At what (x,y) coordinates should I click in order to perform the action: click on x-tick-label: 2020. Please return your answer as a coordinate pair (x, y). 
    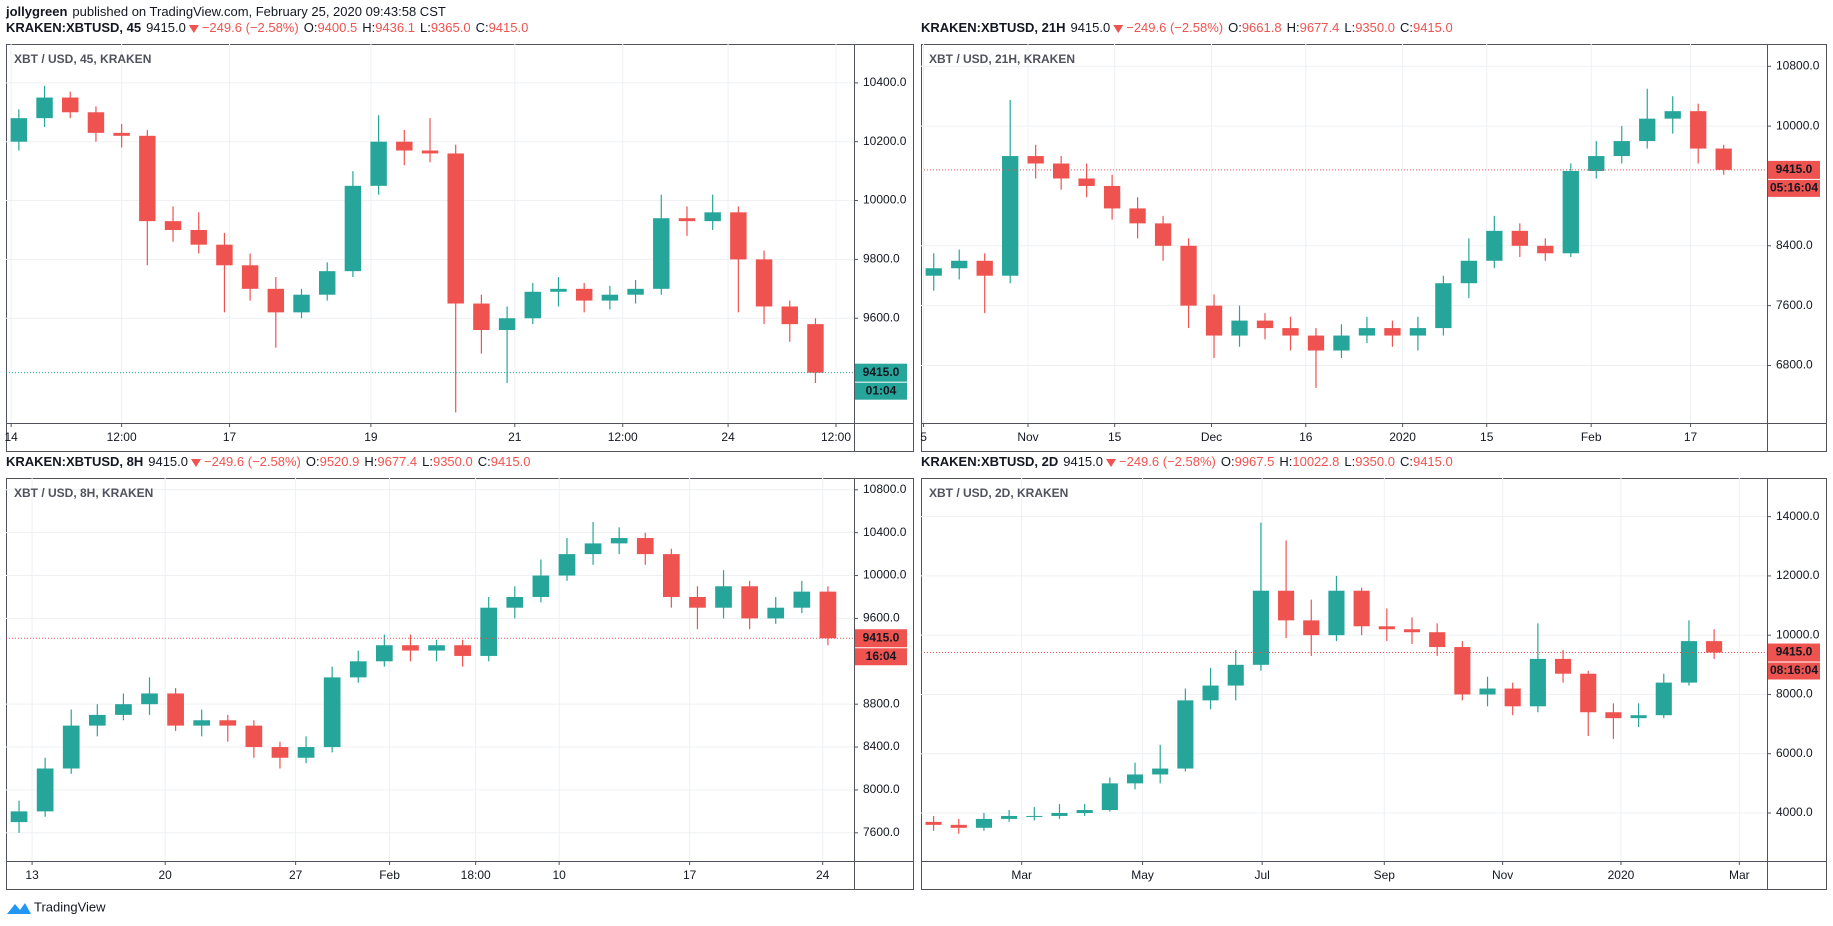
    Looking at the image, I should click on (1621, 875).